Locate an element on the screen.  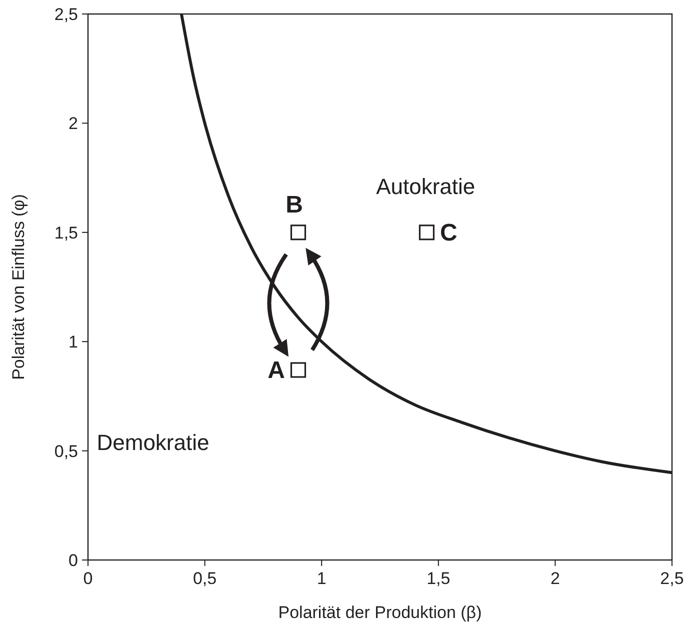
x-tick-label: 2,5 is located at coordinates (672, 578).